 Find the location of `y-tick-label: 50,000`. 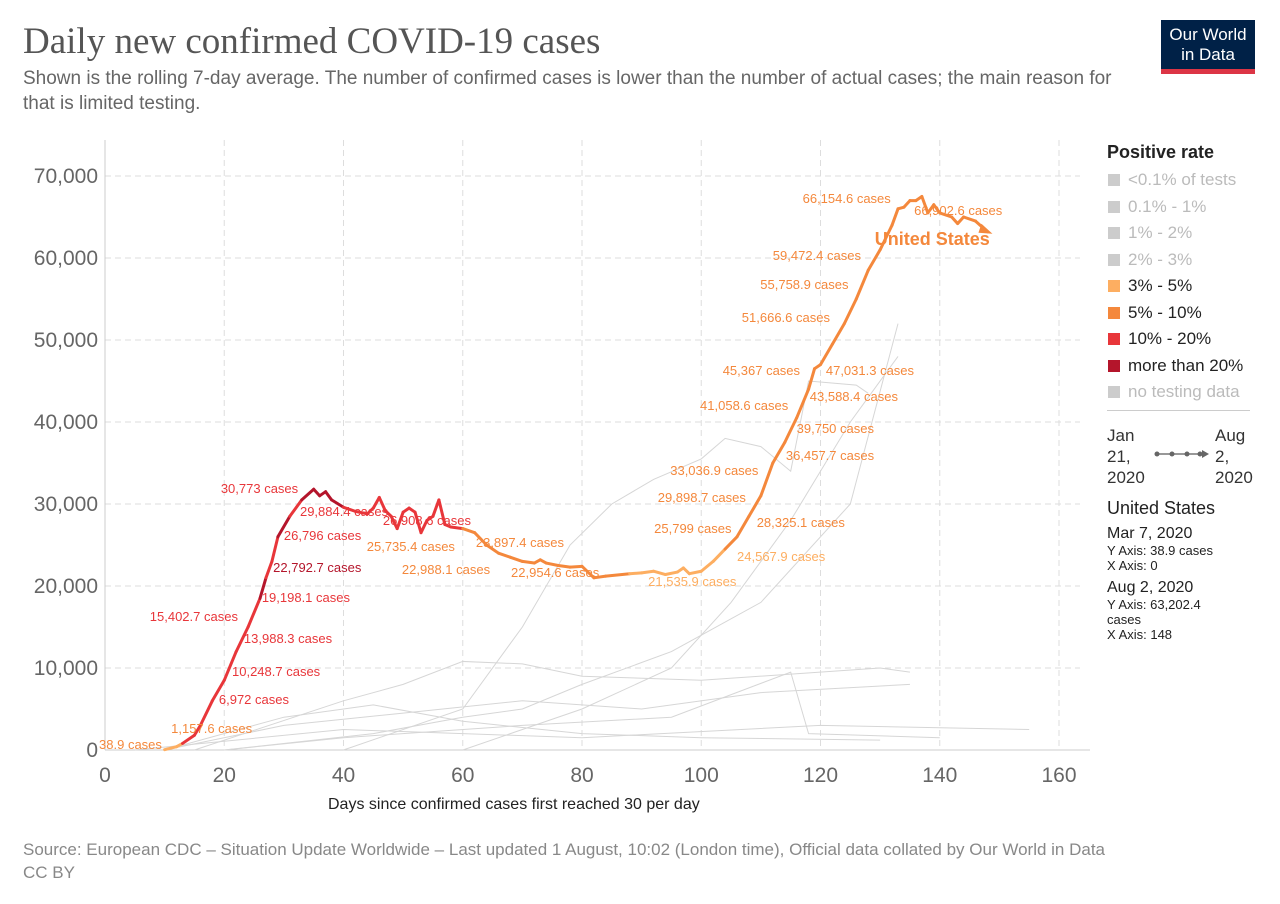

y-tick-label: 50,000 is located at coordinates (66, 340).